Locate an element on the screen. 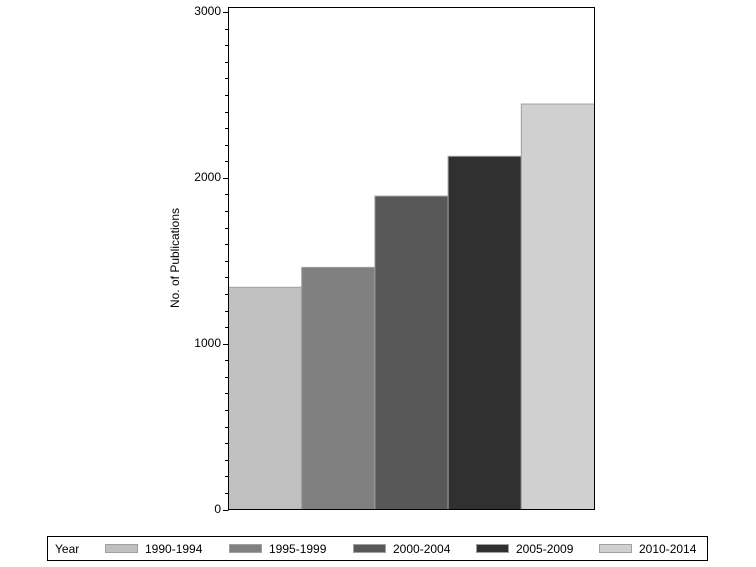  bar-2000-2004 is located at coordinates (411, 352).